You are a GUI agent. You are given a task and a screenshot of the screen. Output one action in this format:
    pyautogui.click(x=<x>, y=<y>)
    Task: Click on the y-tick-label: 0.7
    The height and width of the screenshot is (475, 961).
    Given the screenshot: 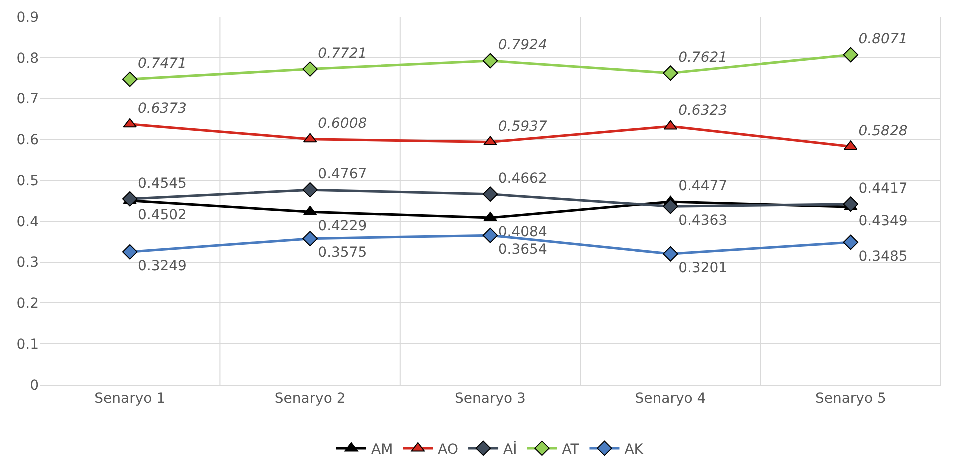 What is the action you would take?
    pyautogui.click(x=27, y=100)
    